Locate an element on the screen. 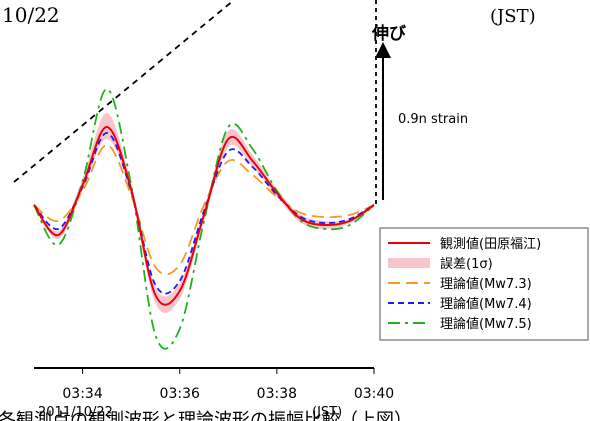  scale-bar-value: 0.9n strain is located at coordinates (433, 119).